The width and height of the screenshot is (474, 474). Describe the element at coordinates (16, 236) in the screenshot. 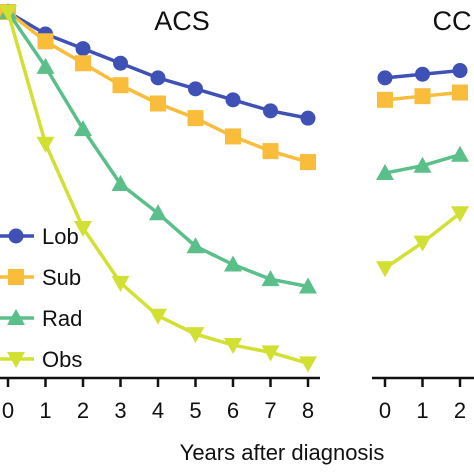

I see `legend-marker-lob` at that location.